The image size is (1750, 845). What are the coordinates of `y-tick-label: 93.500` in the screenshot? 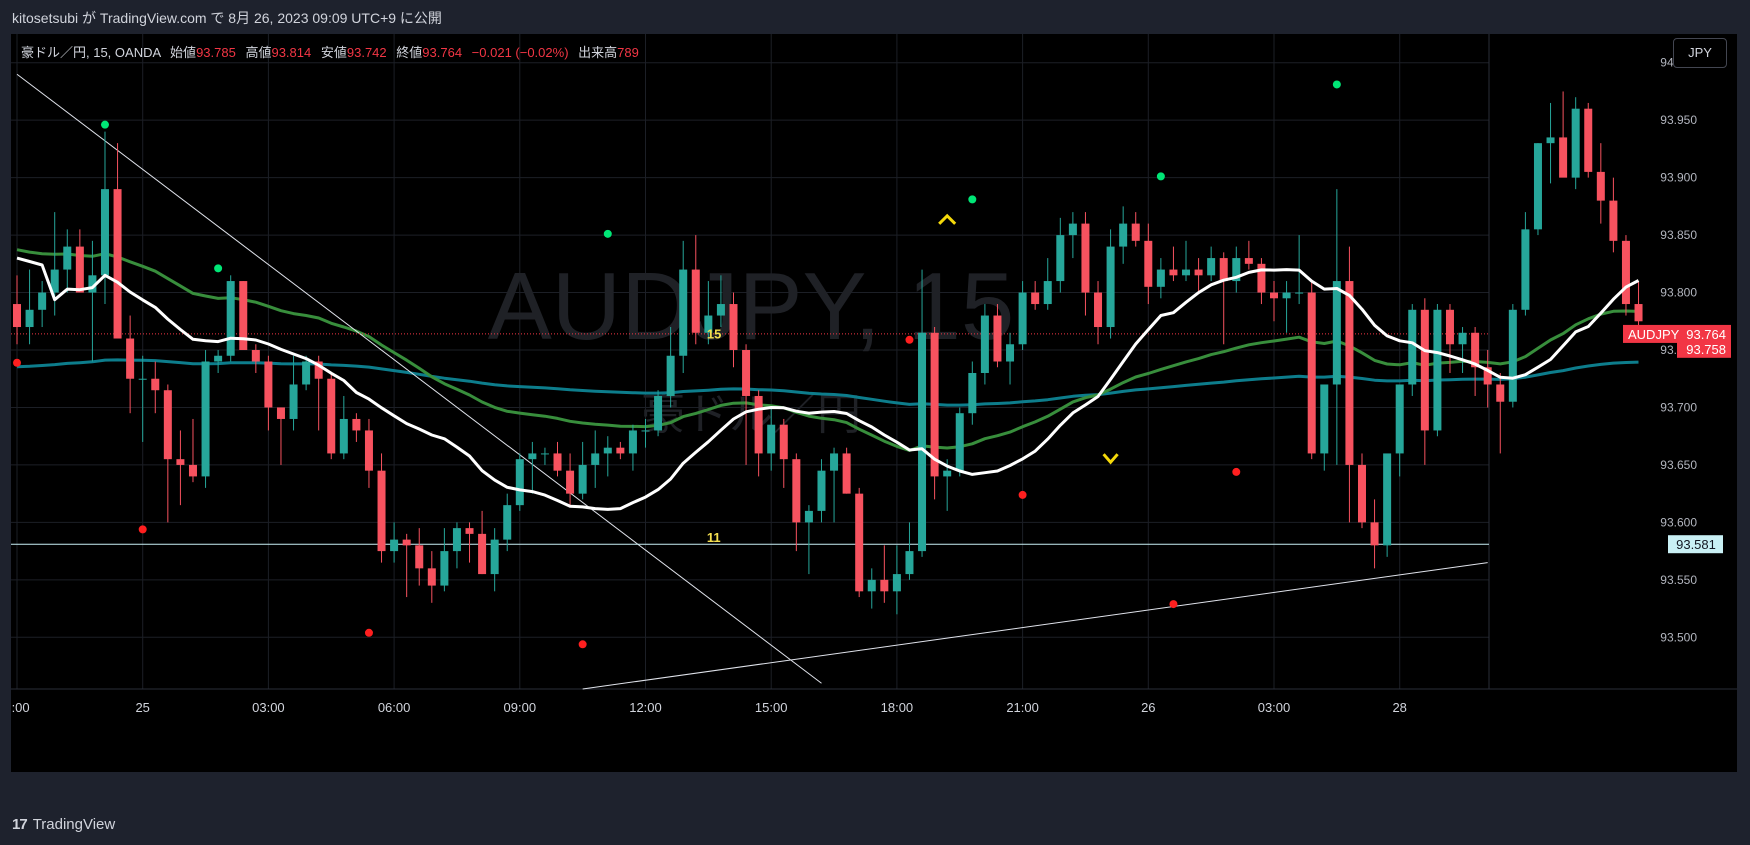 It's located at (1678, 637).